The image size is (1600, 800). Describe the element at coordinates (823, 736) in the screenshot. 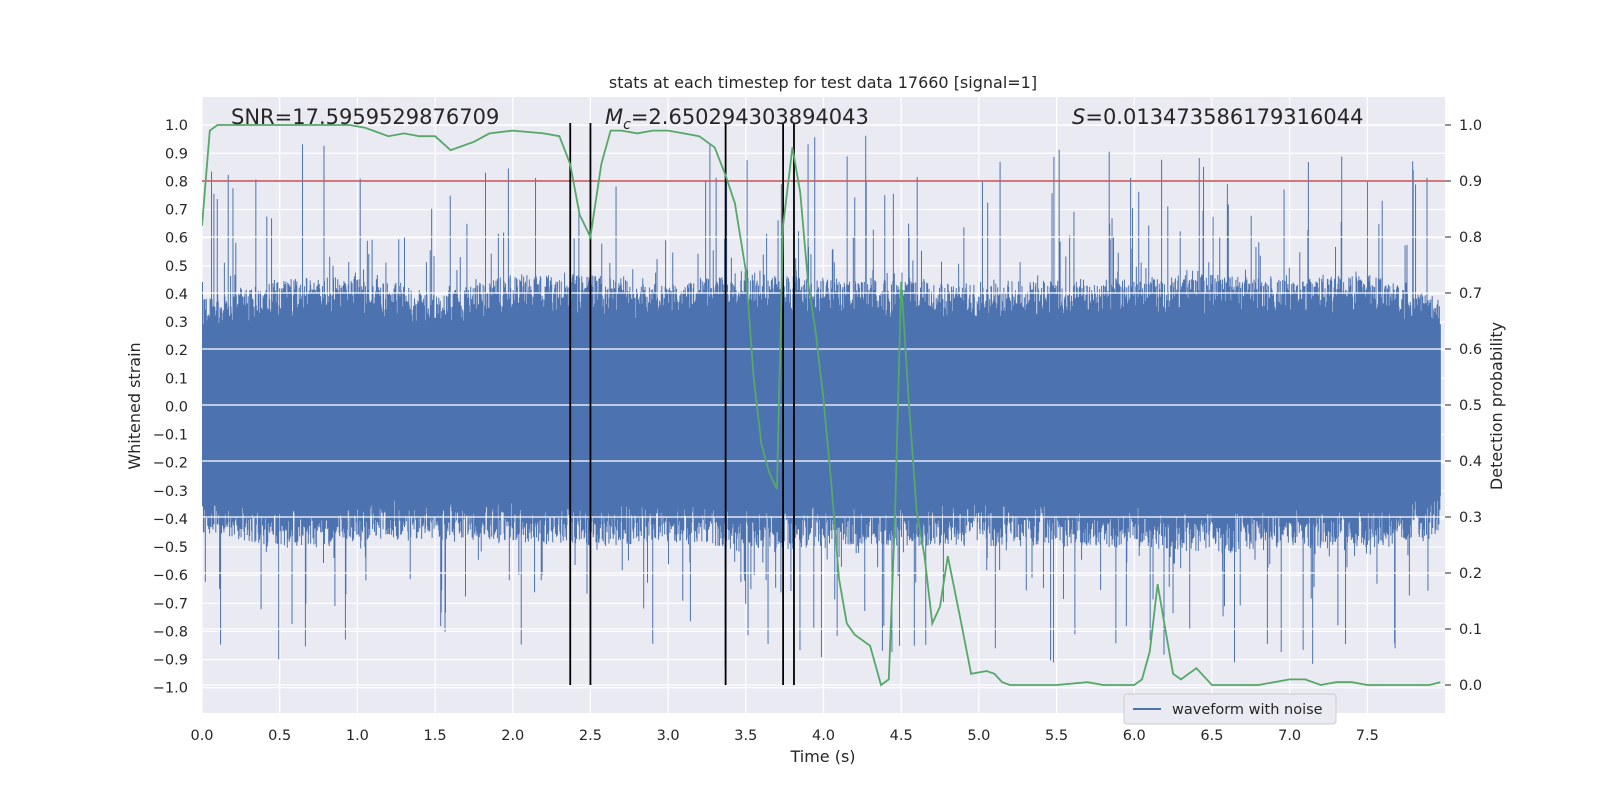

I see `x-tick-label: 4.0` at that location.